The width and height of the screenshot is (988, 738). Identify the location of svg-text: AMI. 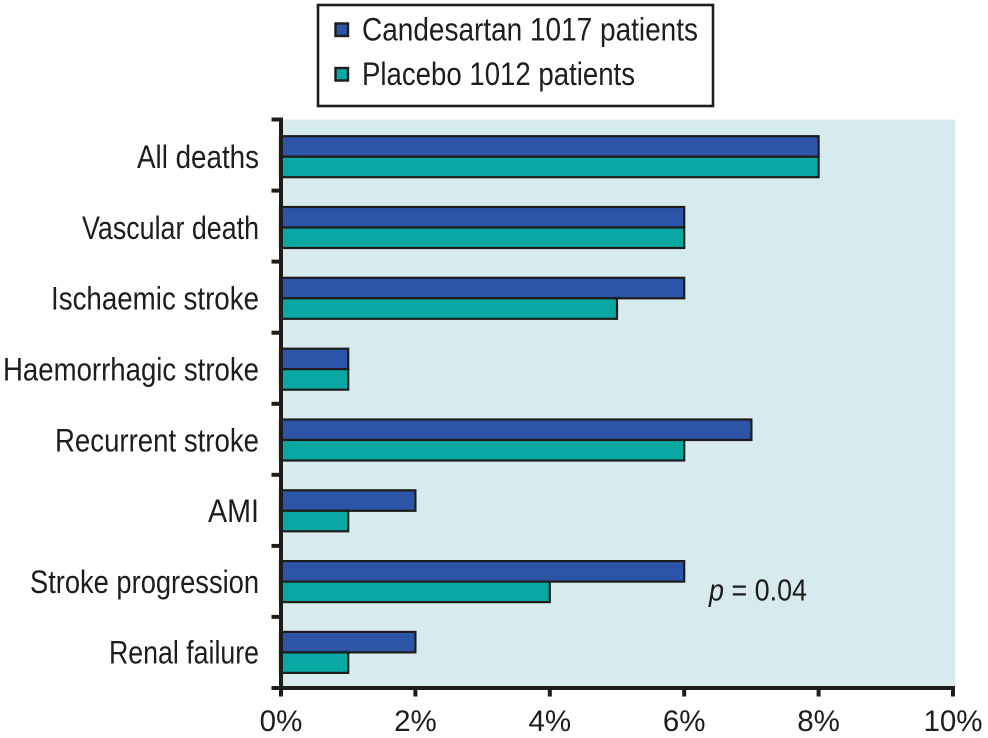
(233, 511).